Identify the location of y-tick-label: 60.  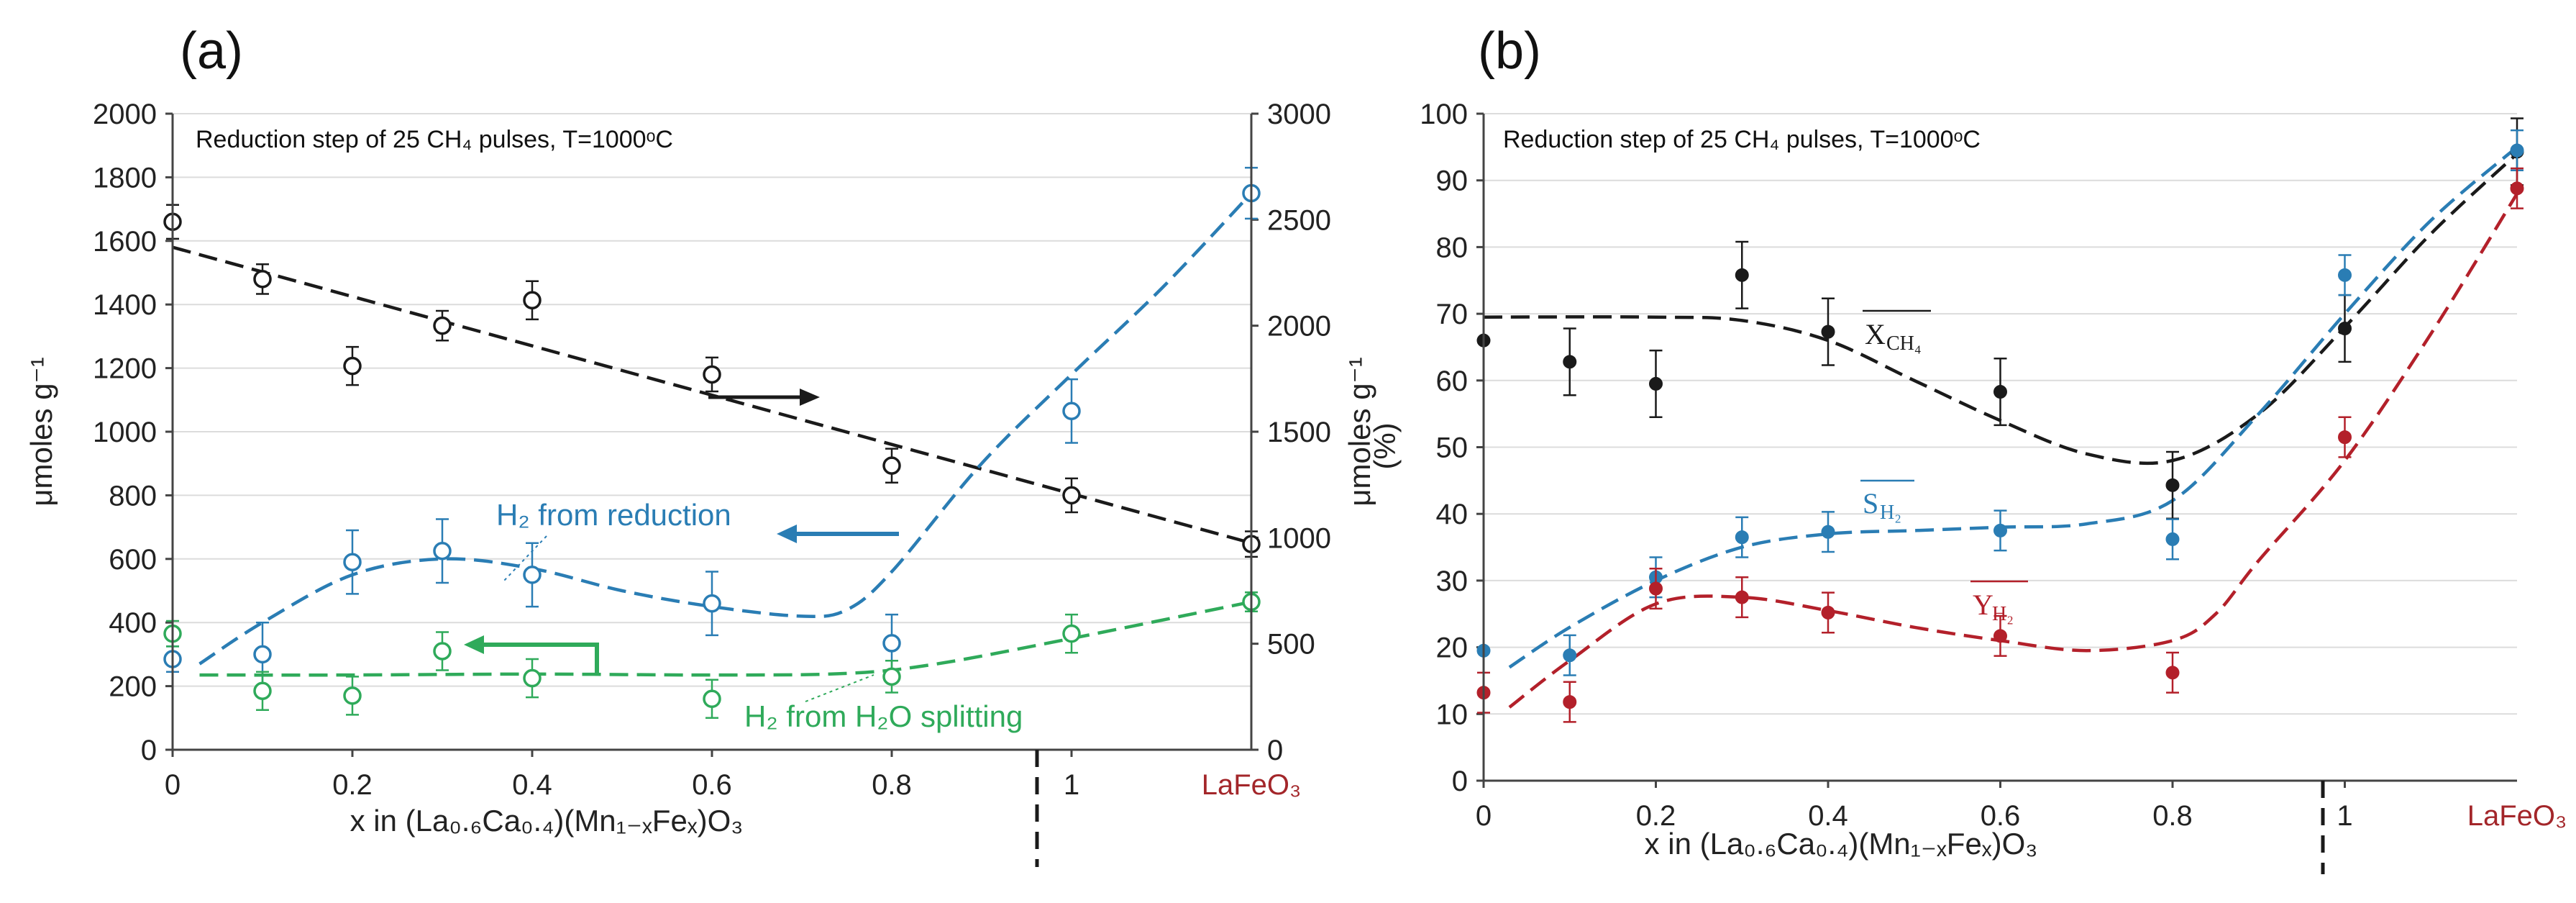
(1452, 381).